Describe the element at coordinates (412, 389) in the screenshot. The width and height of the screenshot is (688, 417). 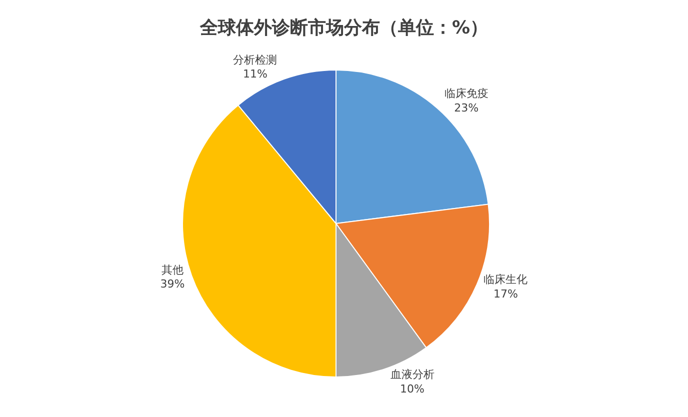
I see `data-label: 10%` at that location.